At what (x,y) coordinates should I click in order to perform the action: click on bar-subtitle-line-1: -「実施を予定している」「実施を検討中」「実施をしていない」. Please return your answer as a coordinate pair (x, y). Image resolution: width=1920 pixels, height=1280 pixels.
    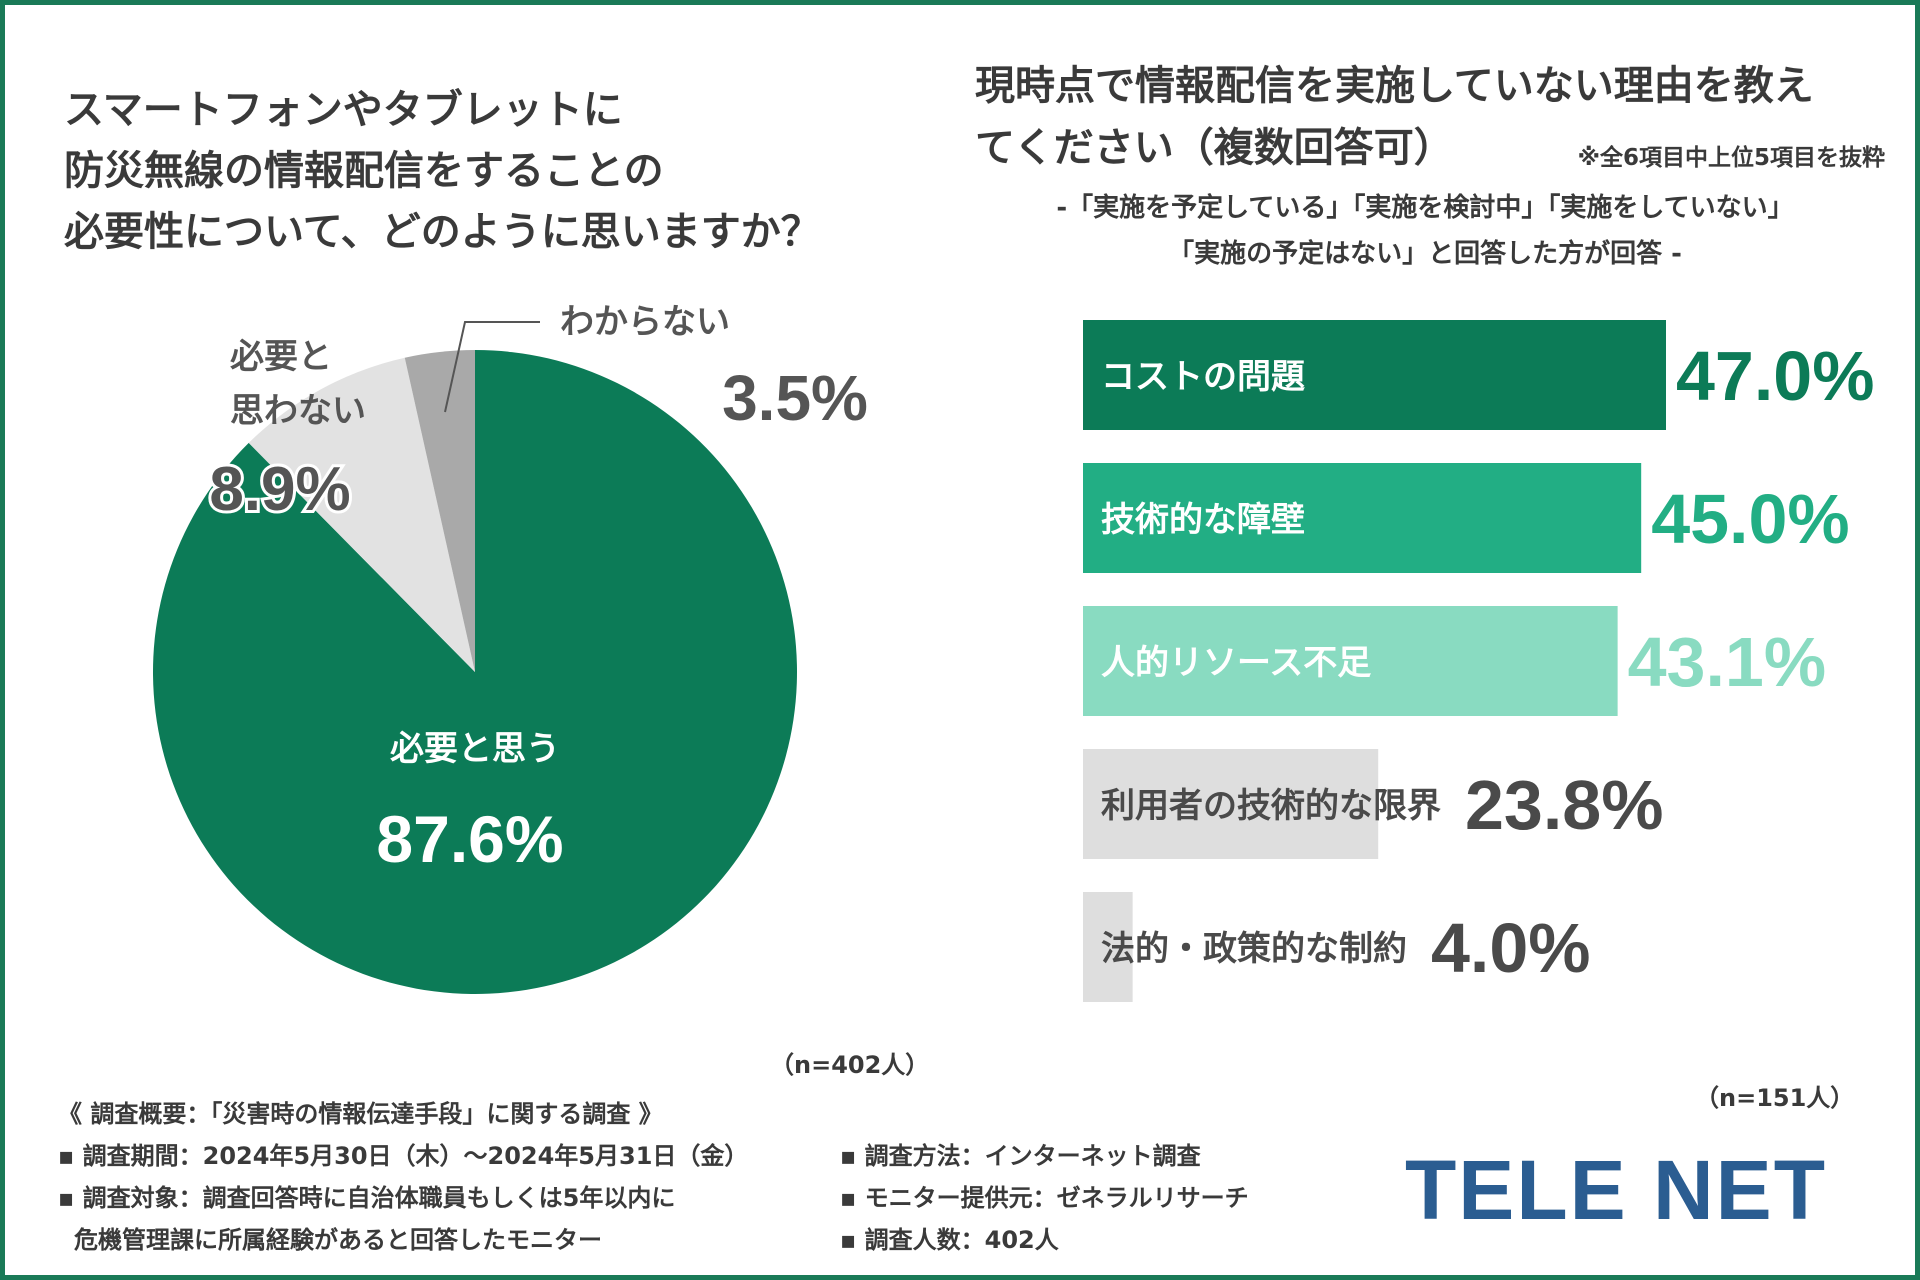
    Looking at the image, I should click on (1425, 208).